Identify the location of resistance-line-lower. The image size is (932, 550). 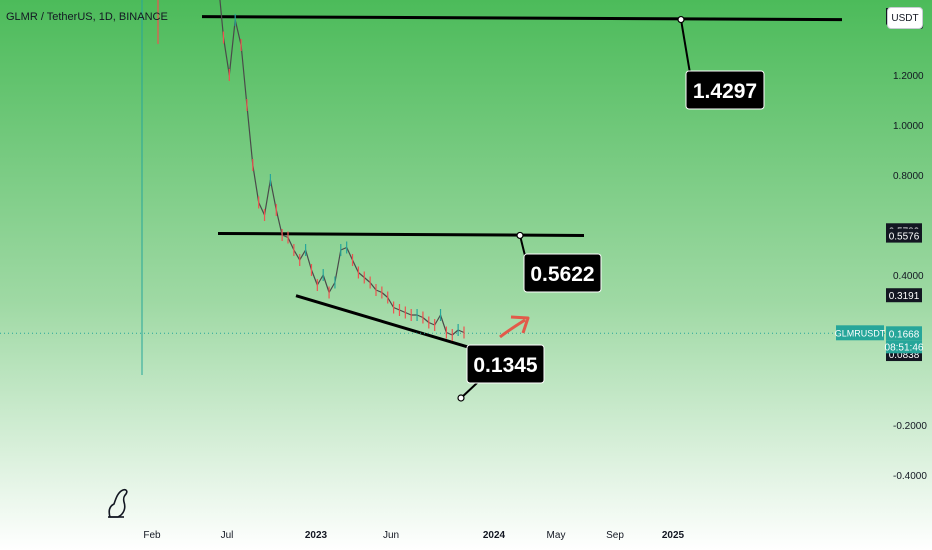
(401, 234).